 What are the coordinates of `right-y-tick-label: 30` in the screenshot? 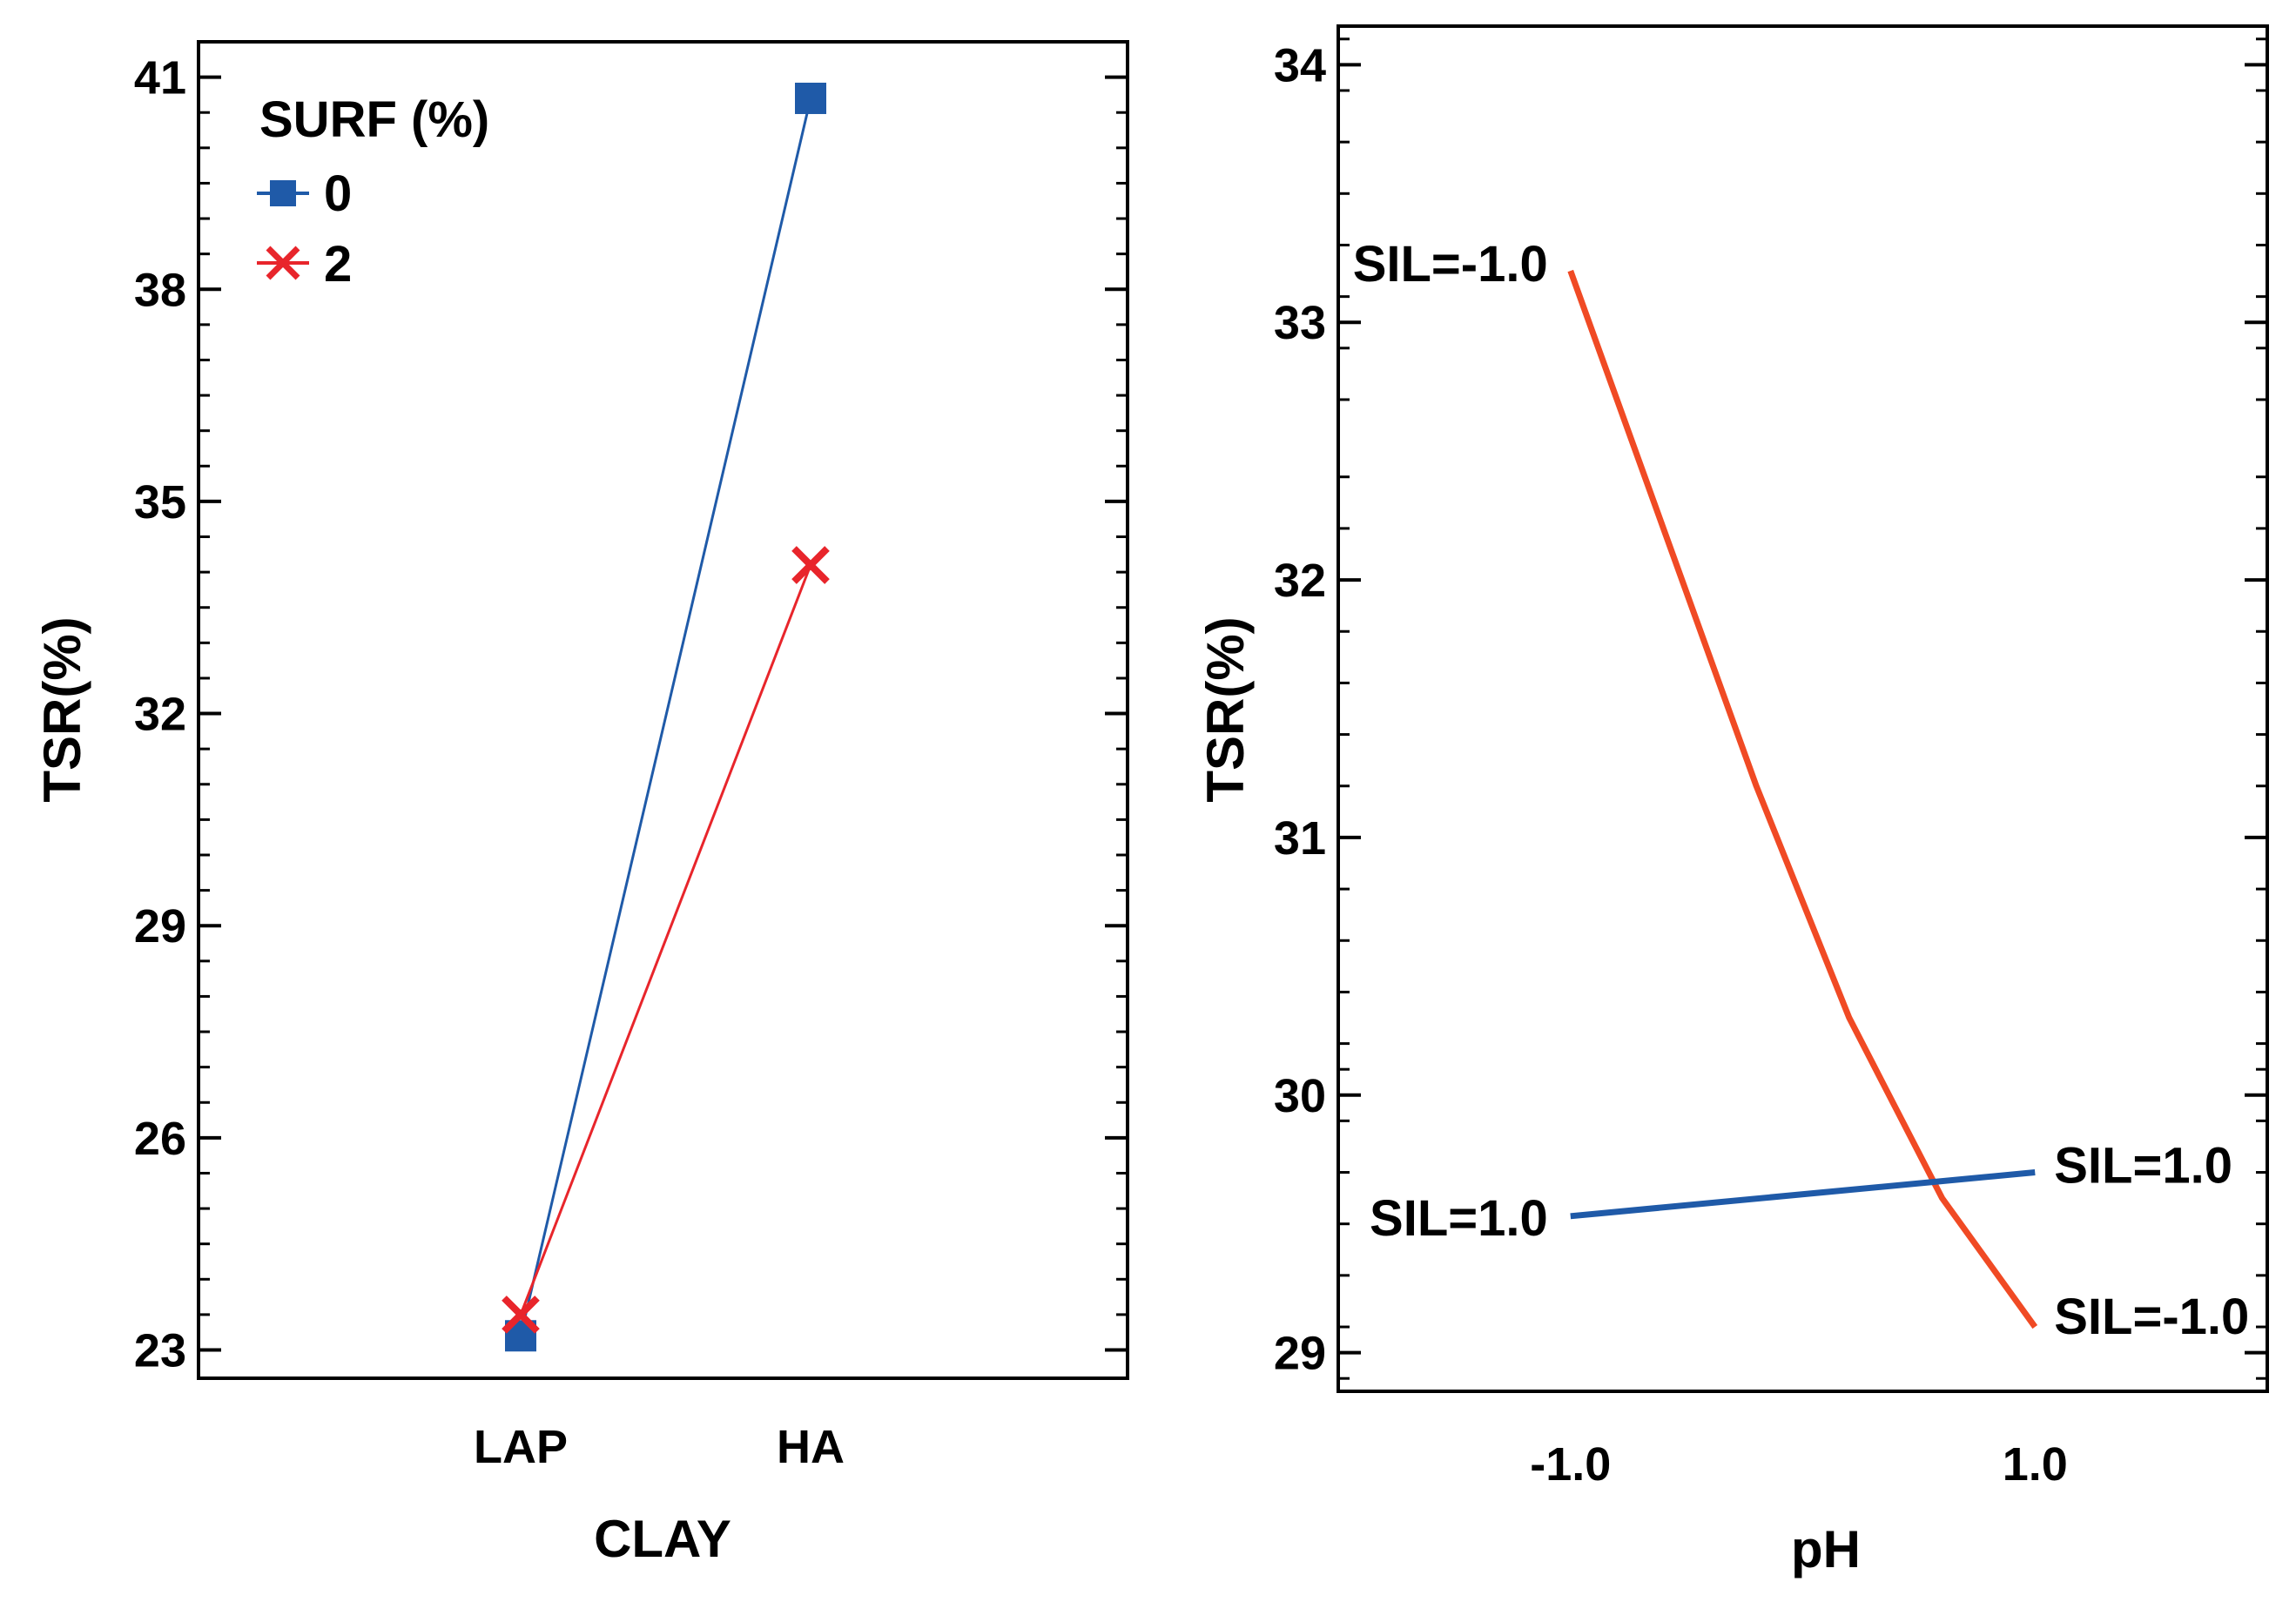 It's located at (1300, 1096).